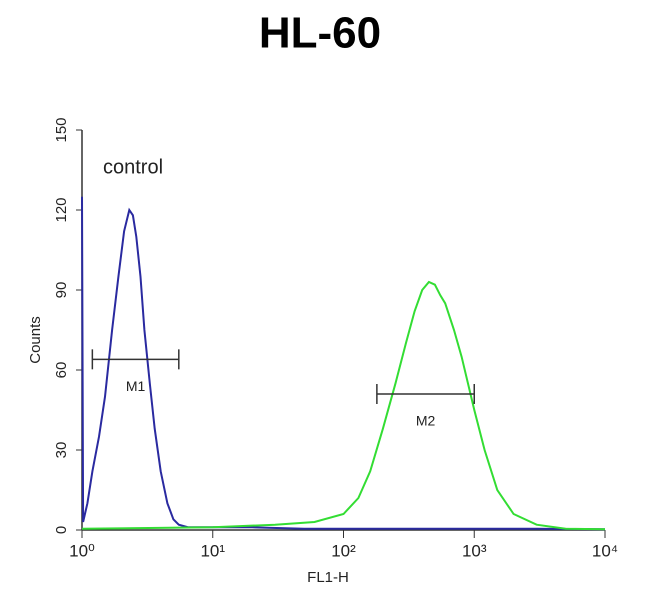 The image size is (650, 595). What do you see at coordinates (136, 386) in the screenshot?
I see `gate-label: M1` at bounding box center [136, 386].